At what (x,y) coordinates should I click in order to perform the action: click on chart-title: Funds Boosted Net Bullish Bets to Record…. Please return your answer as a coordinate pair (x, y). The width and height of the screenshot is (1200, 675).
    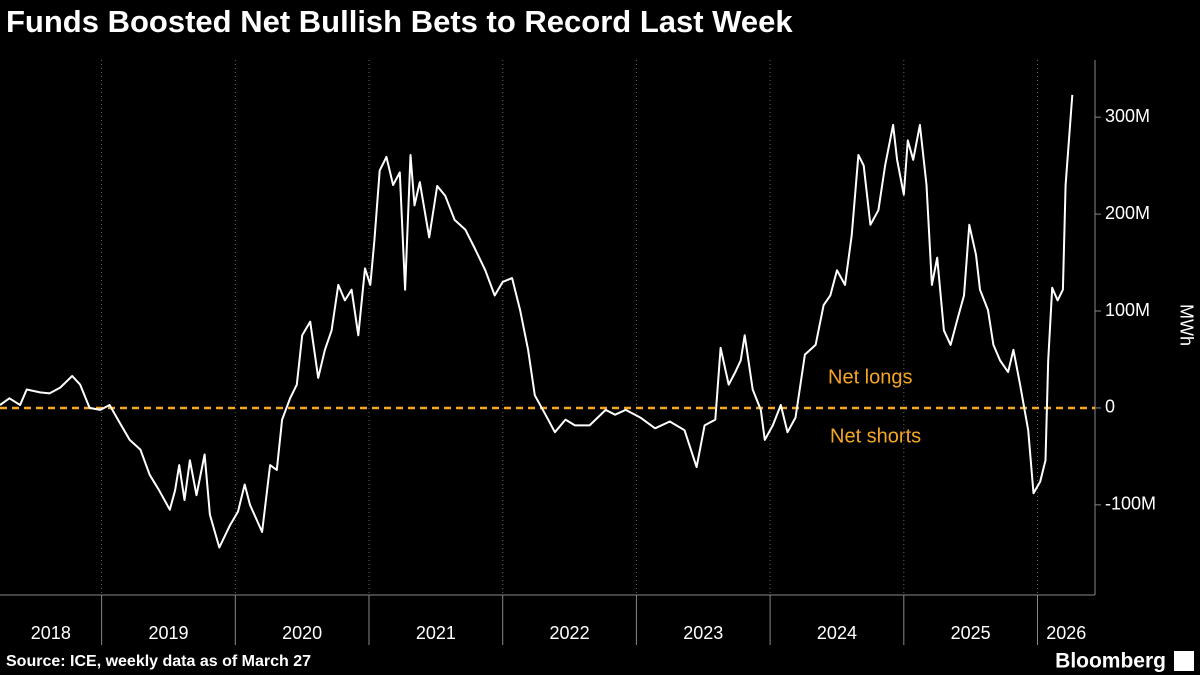
    Looking at the image, I should click on (399, 21).